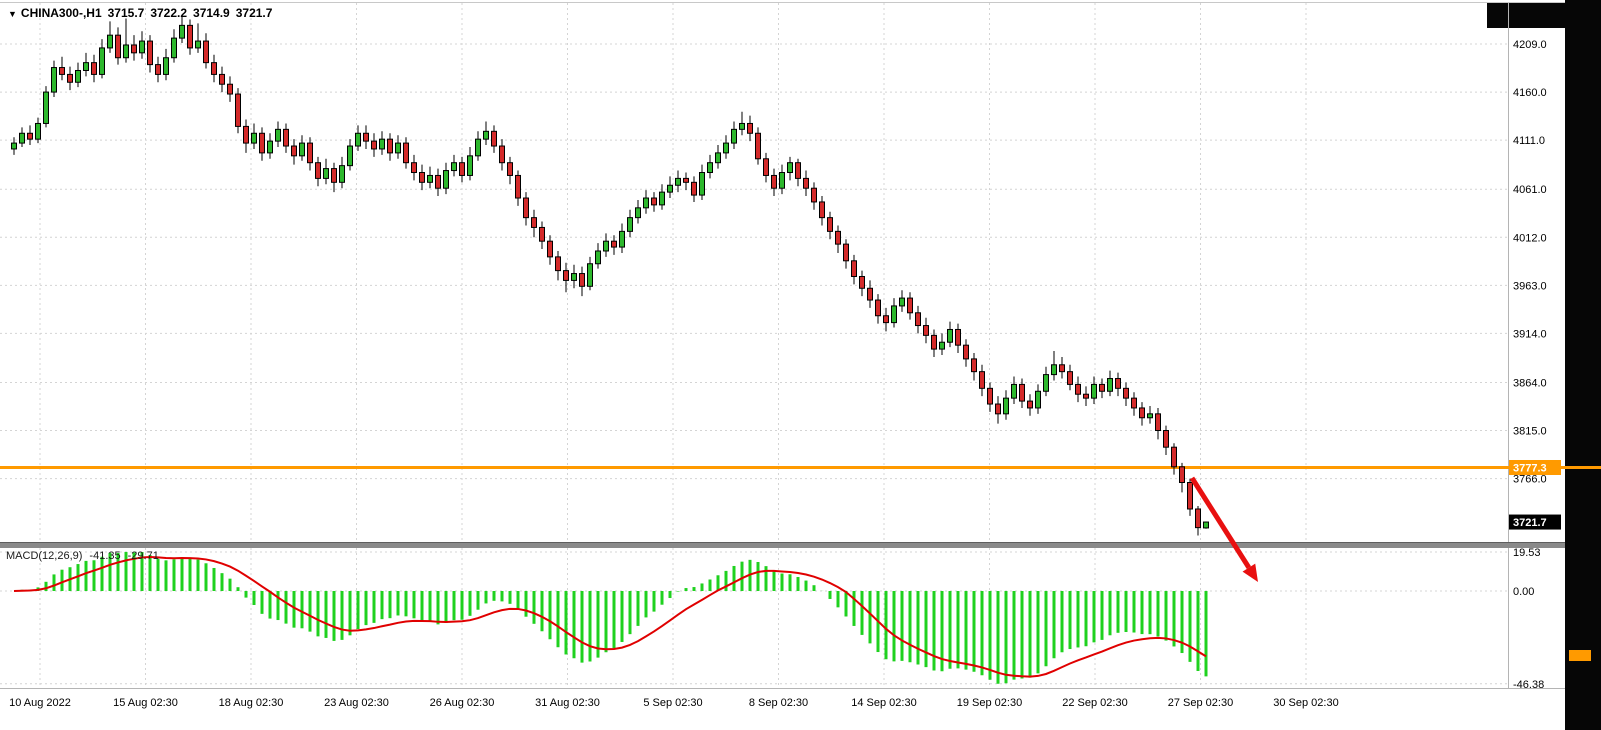  What do you see at coordinates (1220, 522) in the screenshot?
I see `trend-arrow-shaft` at bounding box center [1220, 522].